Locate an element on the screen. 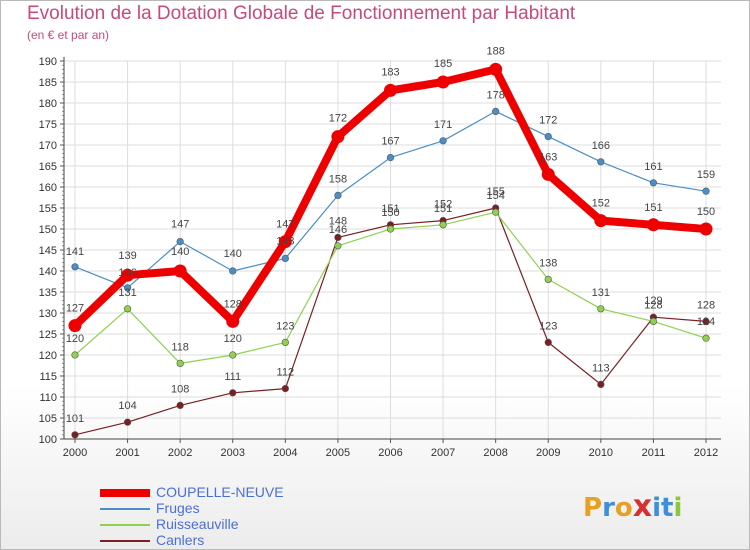 This screenshot has width=750, height=550. y-tick-label: 115 is located at coordinates (48, 377).